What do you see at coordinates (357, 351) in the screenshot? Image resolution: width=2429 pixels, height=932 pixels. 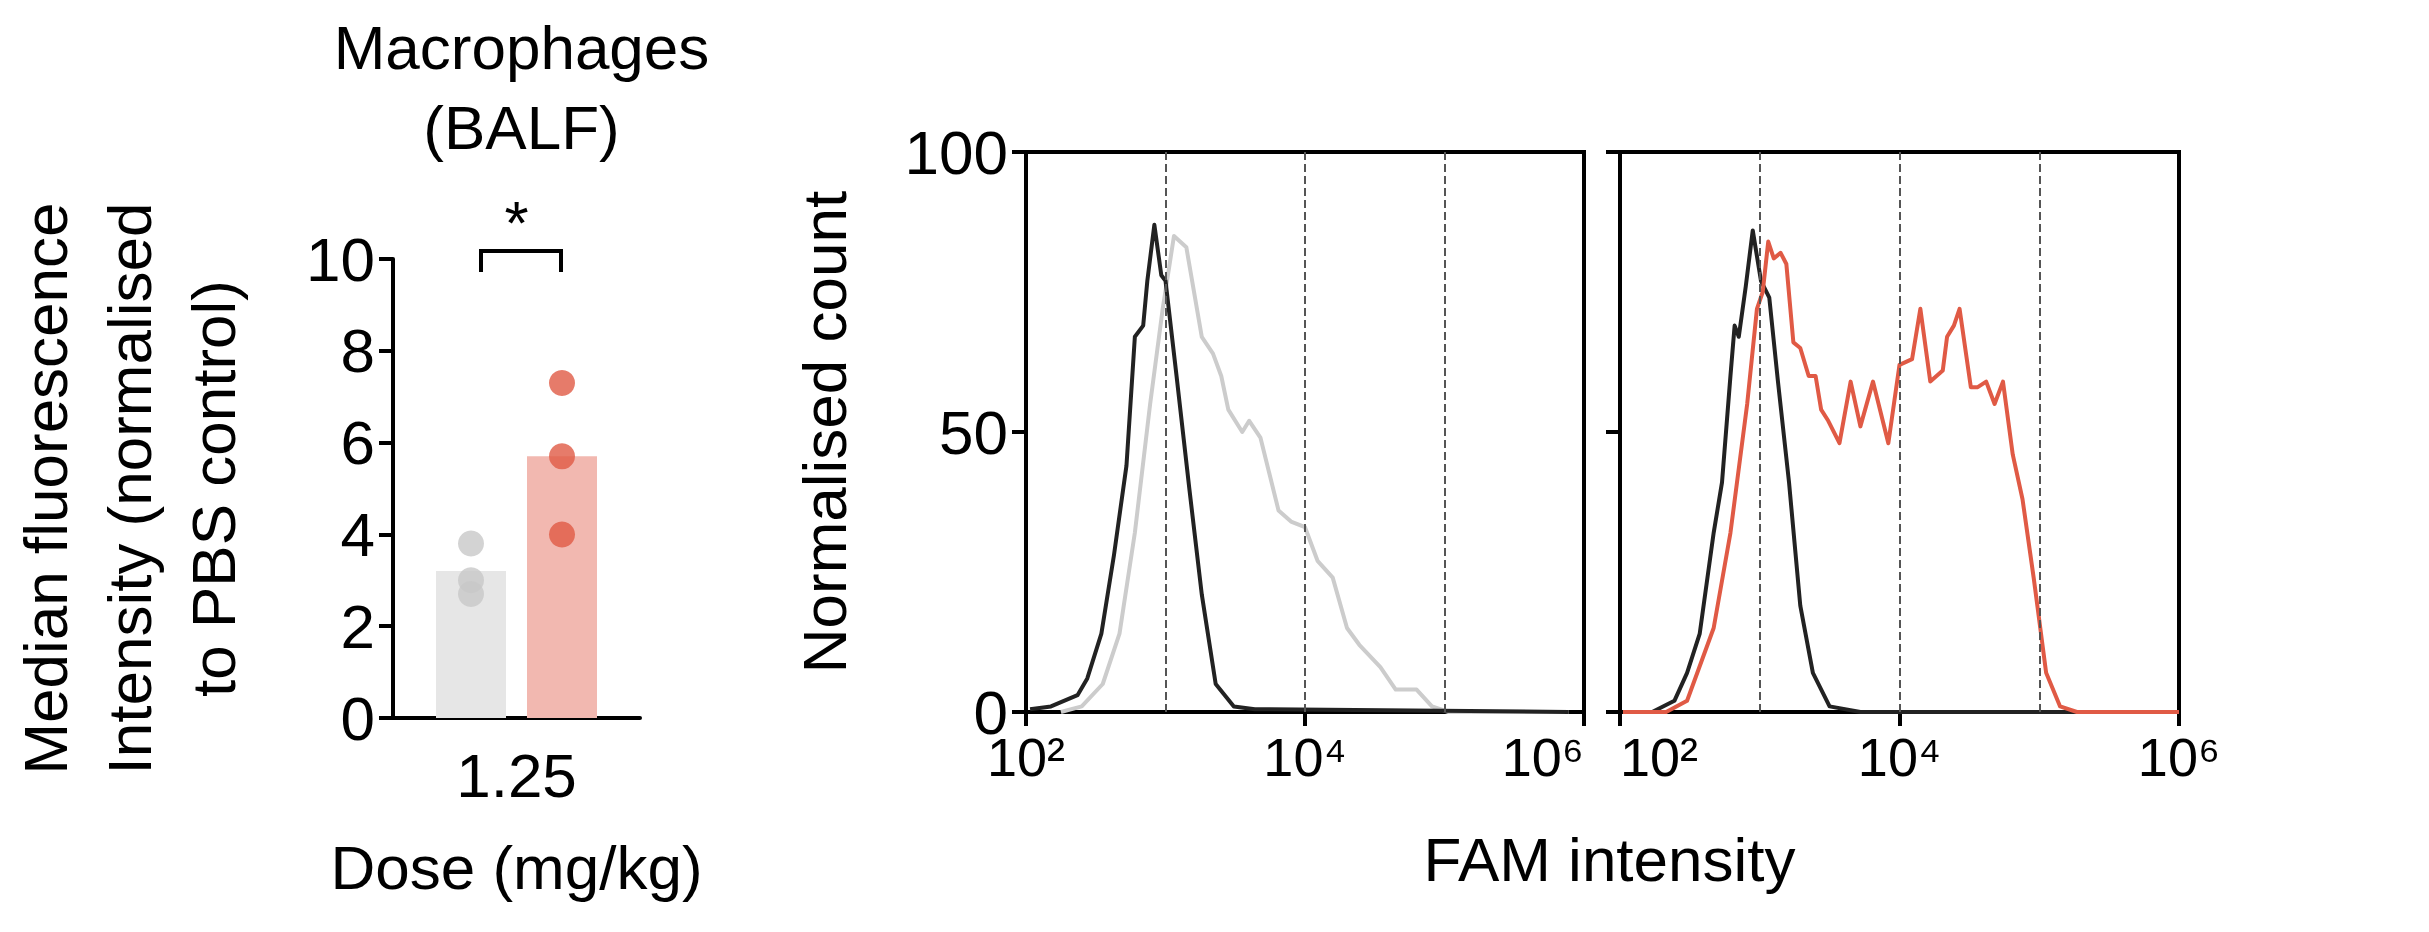 I see `y-tick-label: 8` at bounding box center [357, 351].